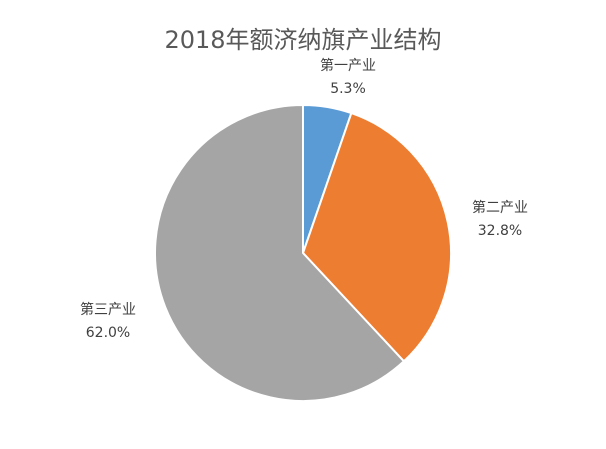  What do you see at coordinates (302, 40) in the screenshot?
I see `chart-title: 2018年额济纳旗产业结构` at bounding box center [302, 40].